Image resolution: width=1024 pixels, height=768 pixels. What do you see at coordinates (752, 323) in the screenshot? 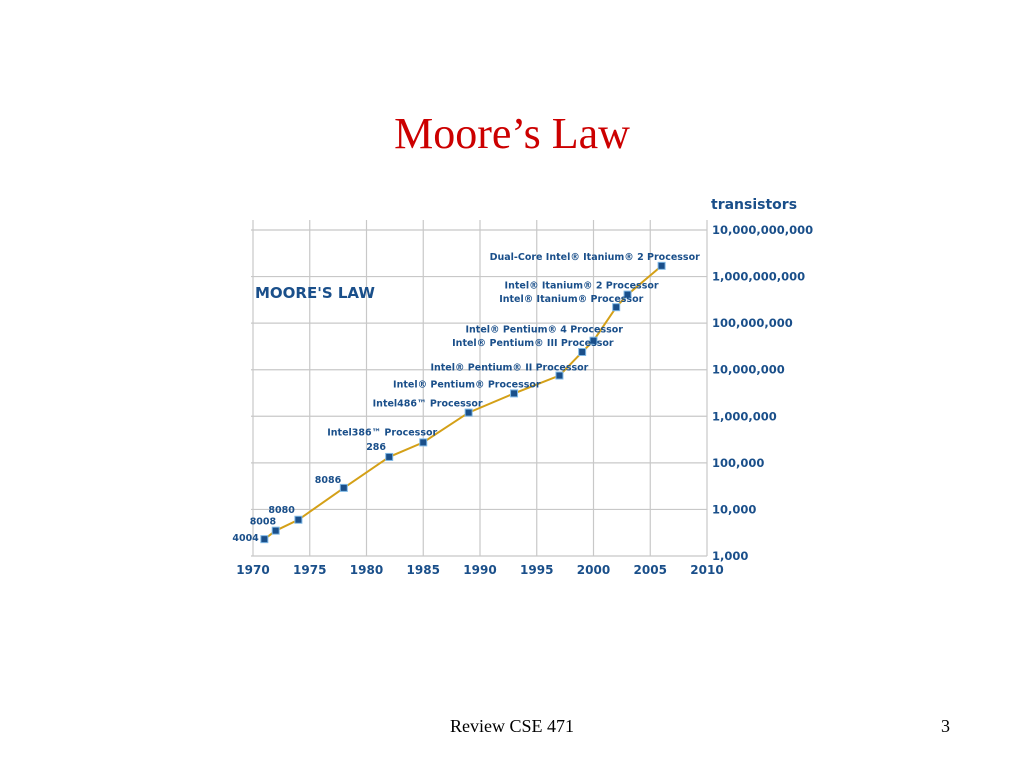
I see `y-tick-label: 100,000,000` at bounding box center [752, 323].